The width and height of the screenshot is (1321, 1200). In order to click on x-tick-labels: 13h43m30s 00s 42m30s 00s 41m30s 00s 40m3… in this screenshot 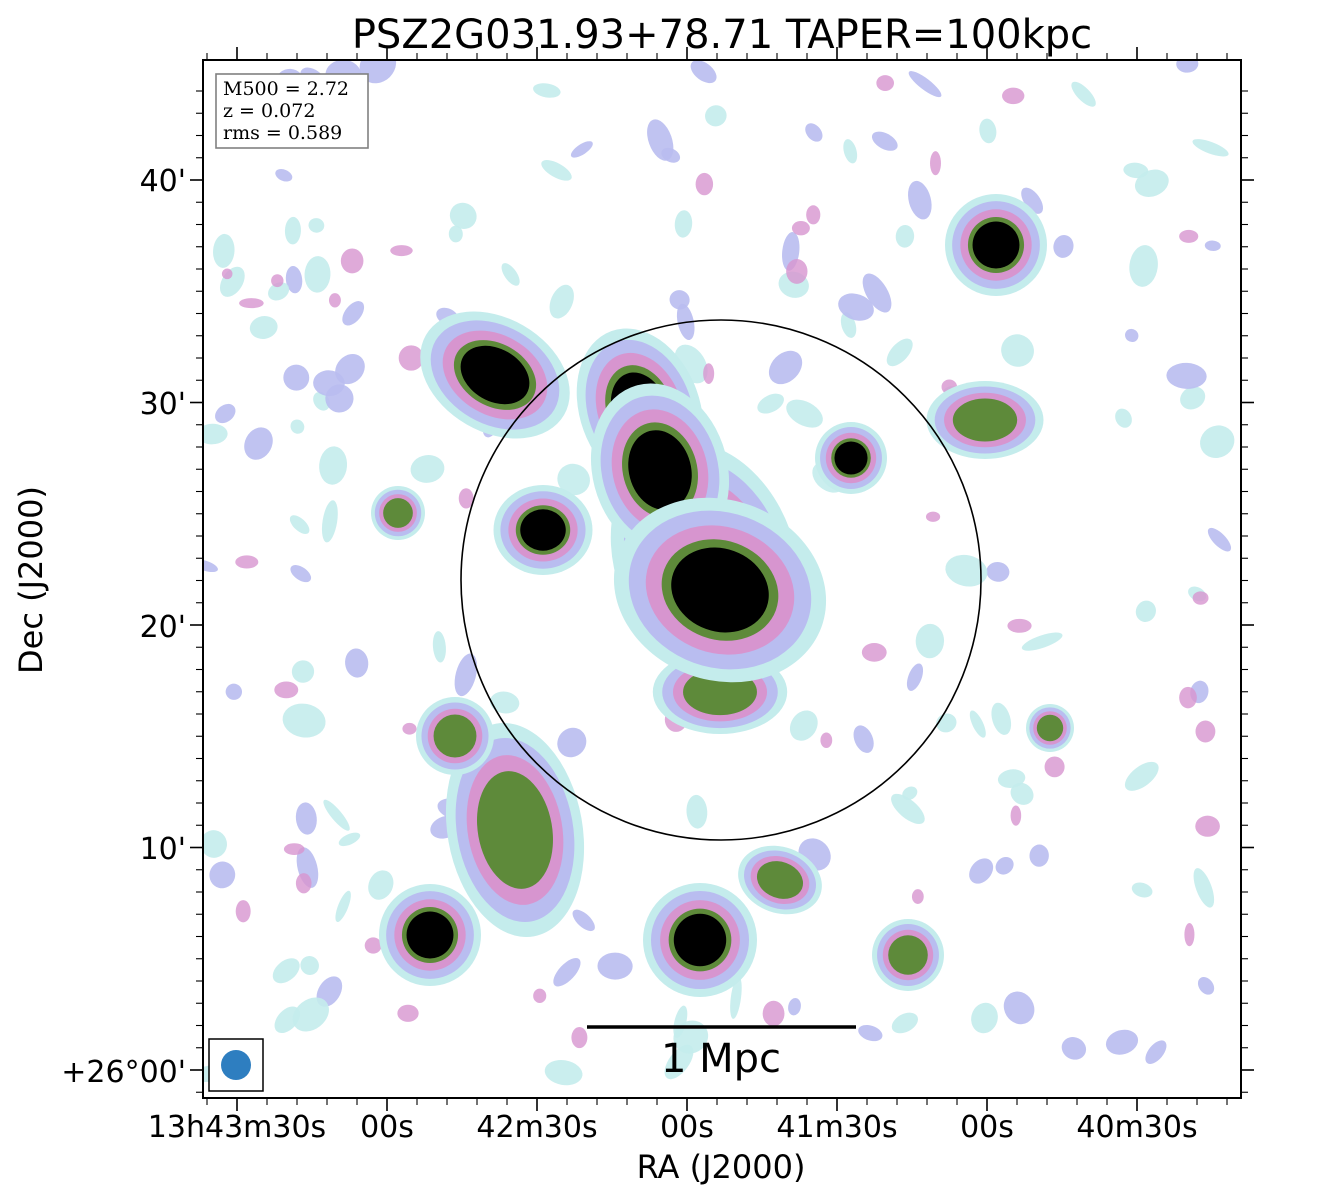, I will do `click(673, 1127)`.